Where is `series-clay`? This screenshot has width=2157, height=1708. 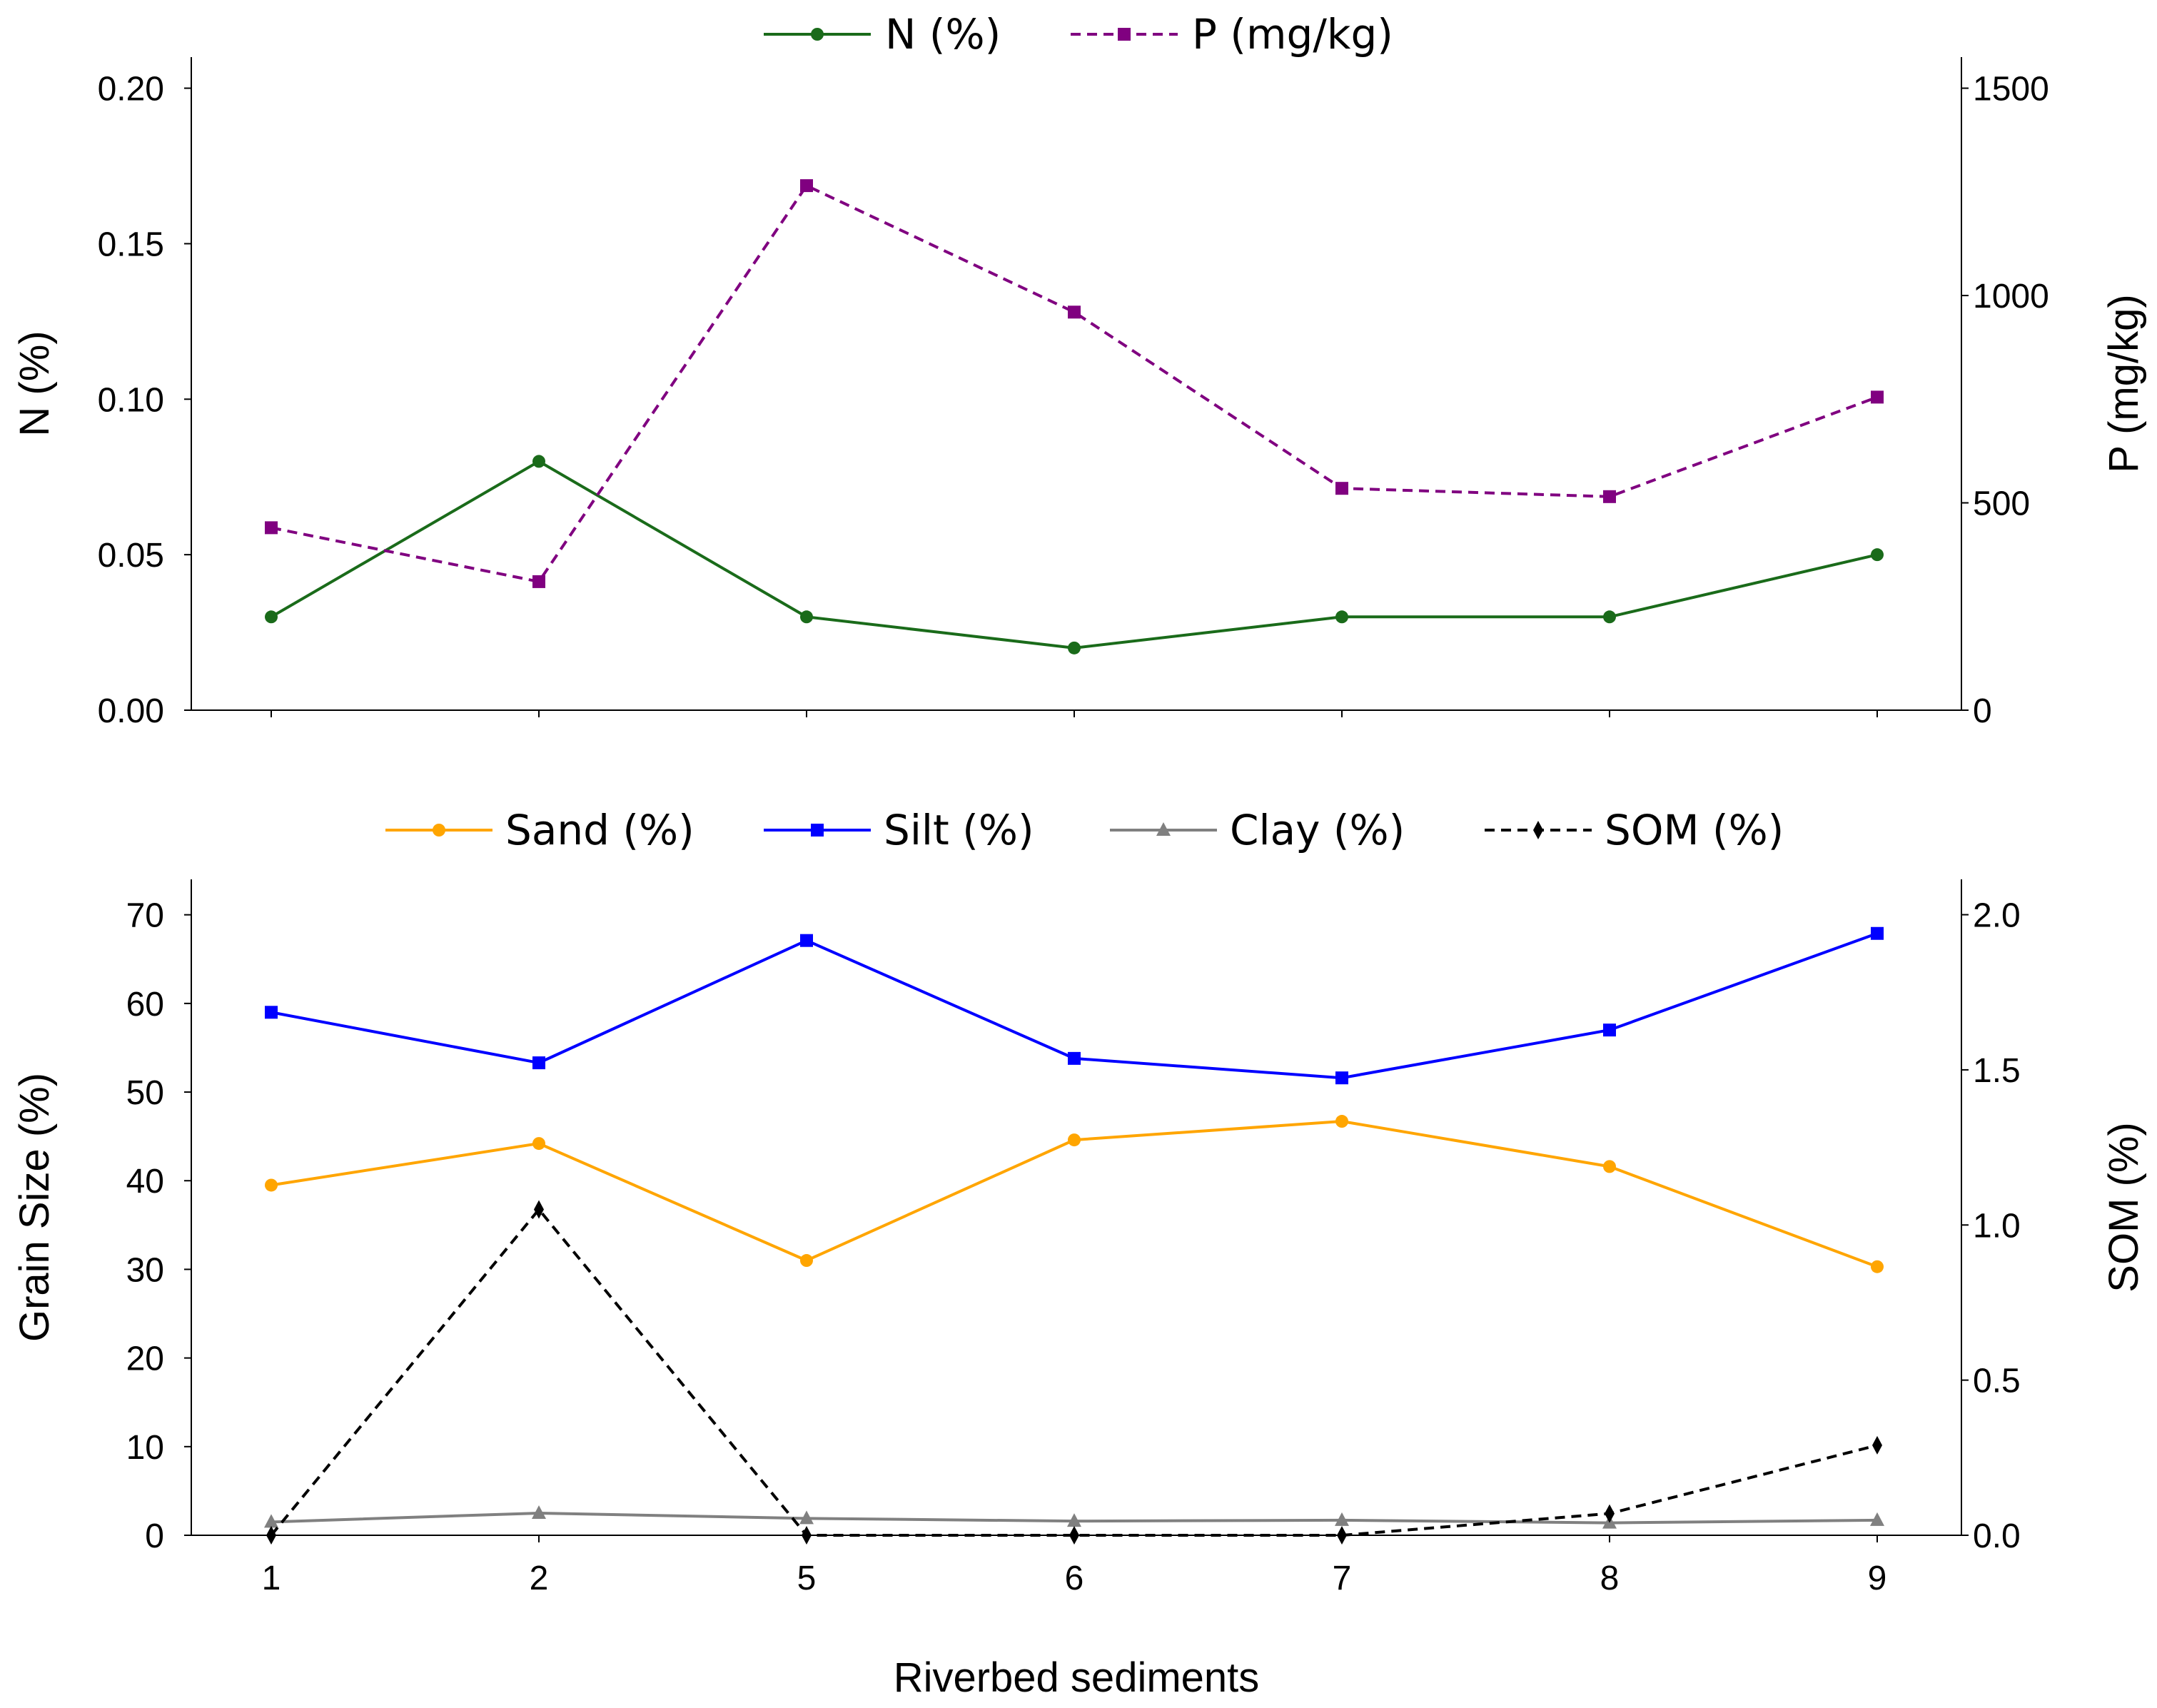
series-clay is located at coordinates (1074, 1517).